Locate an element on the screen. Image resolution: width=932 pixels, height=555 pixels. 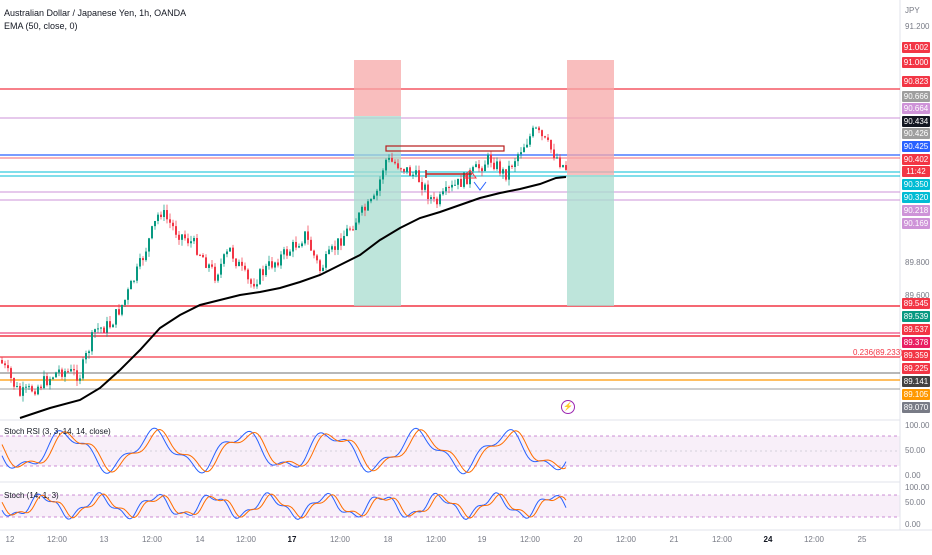
stoch-rsi-title: Stoch RSI (3, 3, 14, 14, close) is located at coordinates (57, 431).